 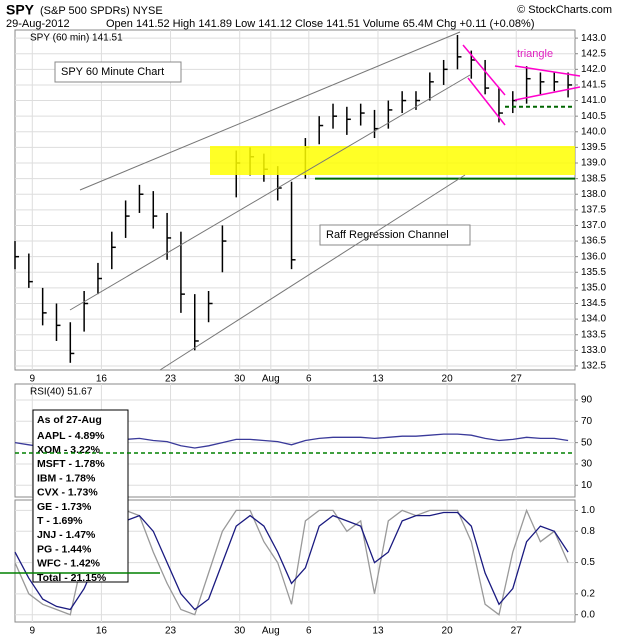 I want to click on y-tick-label: 134.5, so click(x=593, y=303).